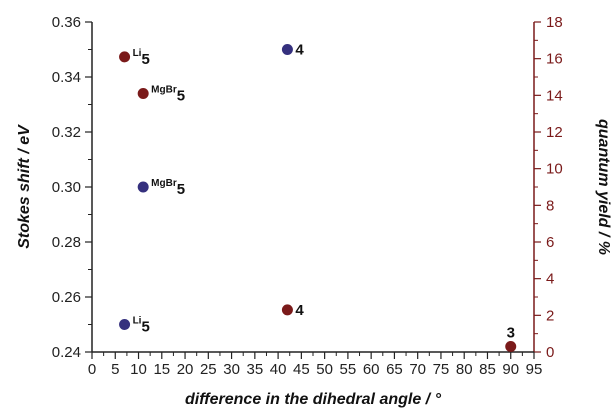 This screenshot has width=614, height=413. What do you see at coordinates (554, 22) in the screenshot?
I see `right-y-tick-label: 18` at bounding box center [554, 22].